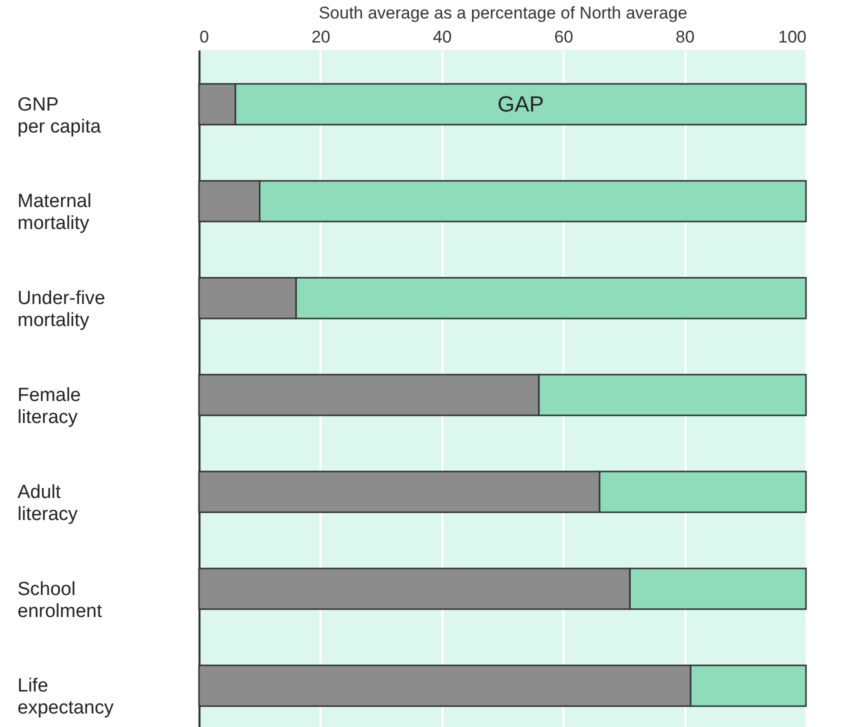 Image resolution: width=843 pixels, height=727 pixels. Describe the element at coordinates (685, 37) in the screenshot. I see `x-tick-label: 80` at that location.